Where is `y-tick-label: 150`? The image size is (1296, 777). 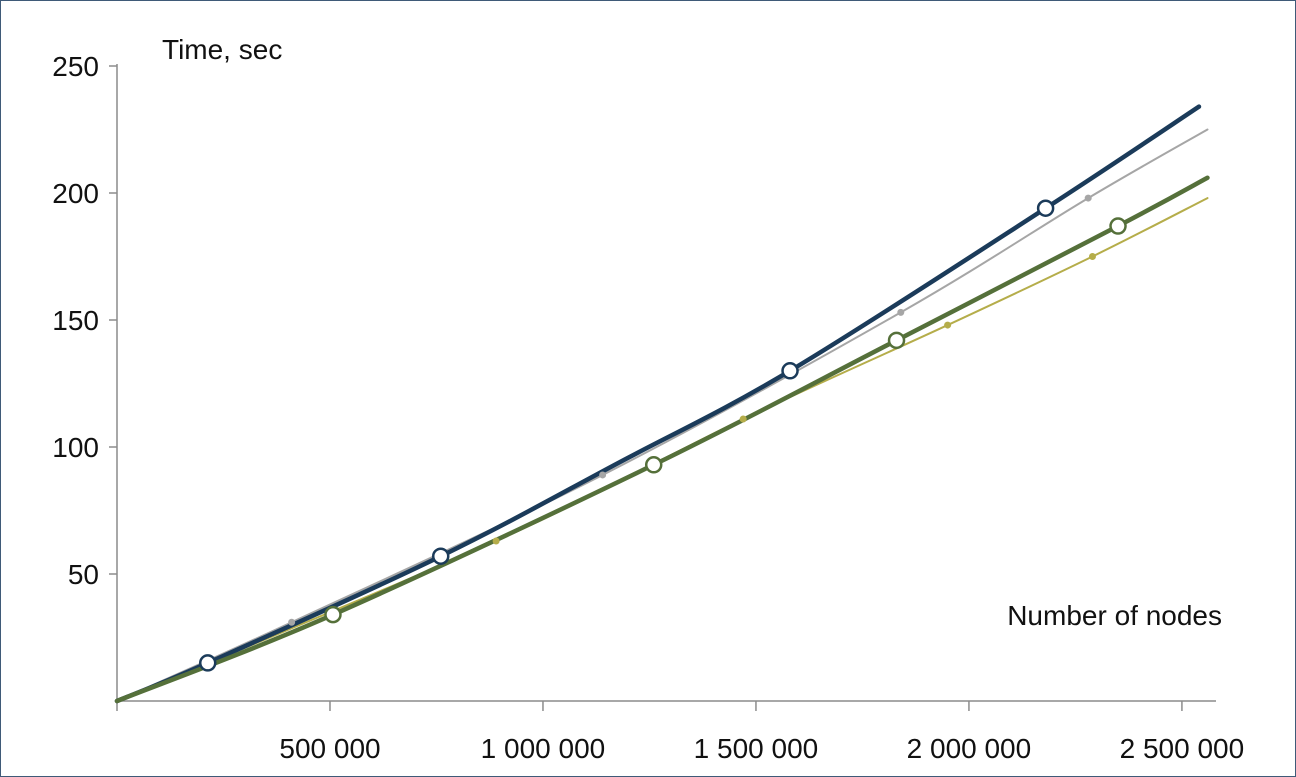
y-tick-label: 150 is located at coordinates (75, 320).